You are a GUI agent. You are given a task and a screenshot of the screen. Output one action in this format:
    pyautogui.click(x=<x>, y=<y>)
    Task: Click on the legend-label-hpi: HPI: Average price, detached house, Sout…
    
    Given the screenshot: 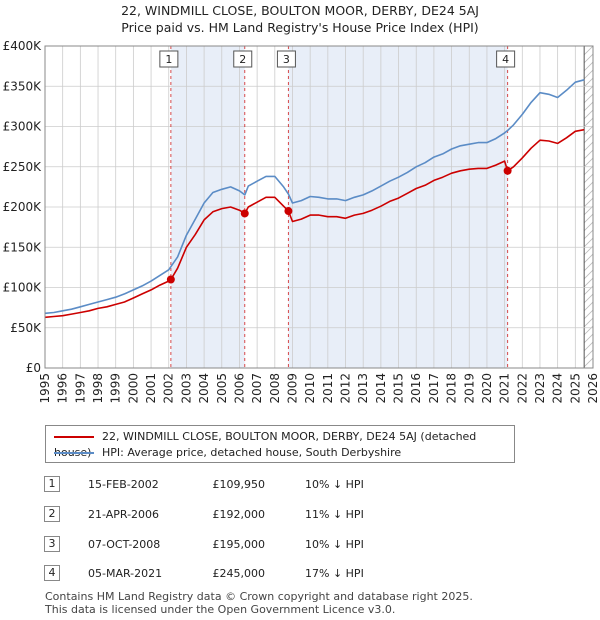 What is the action you would take?
    pyautogui.click(x=252, y=452)
    